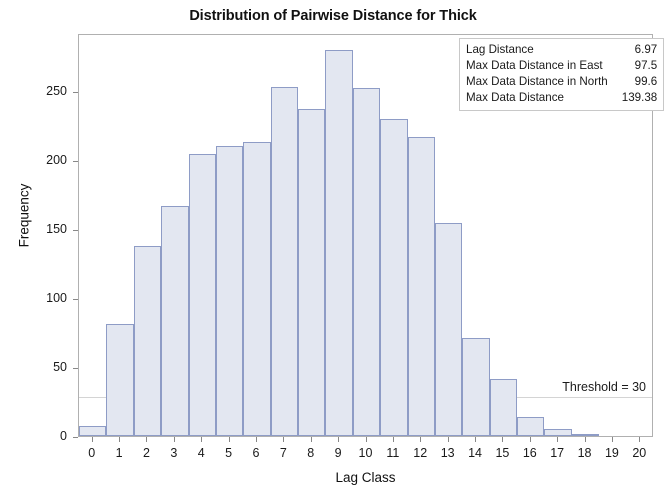  Describe the element at coordinates (646, 65) in the screenshot. I see `info-row-value: 97.5` at that location.